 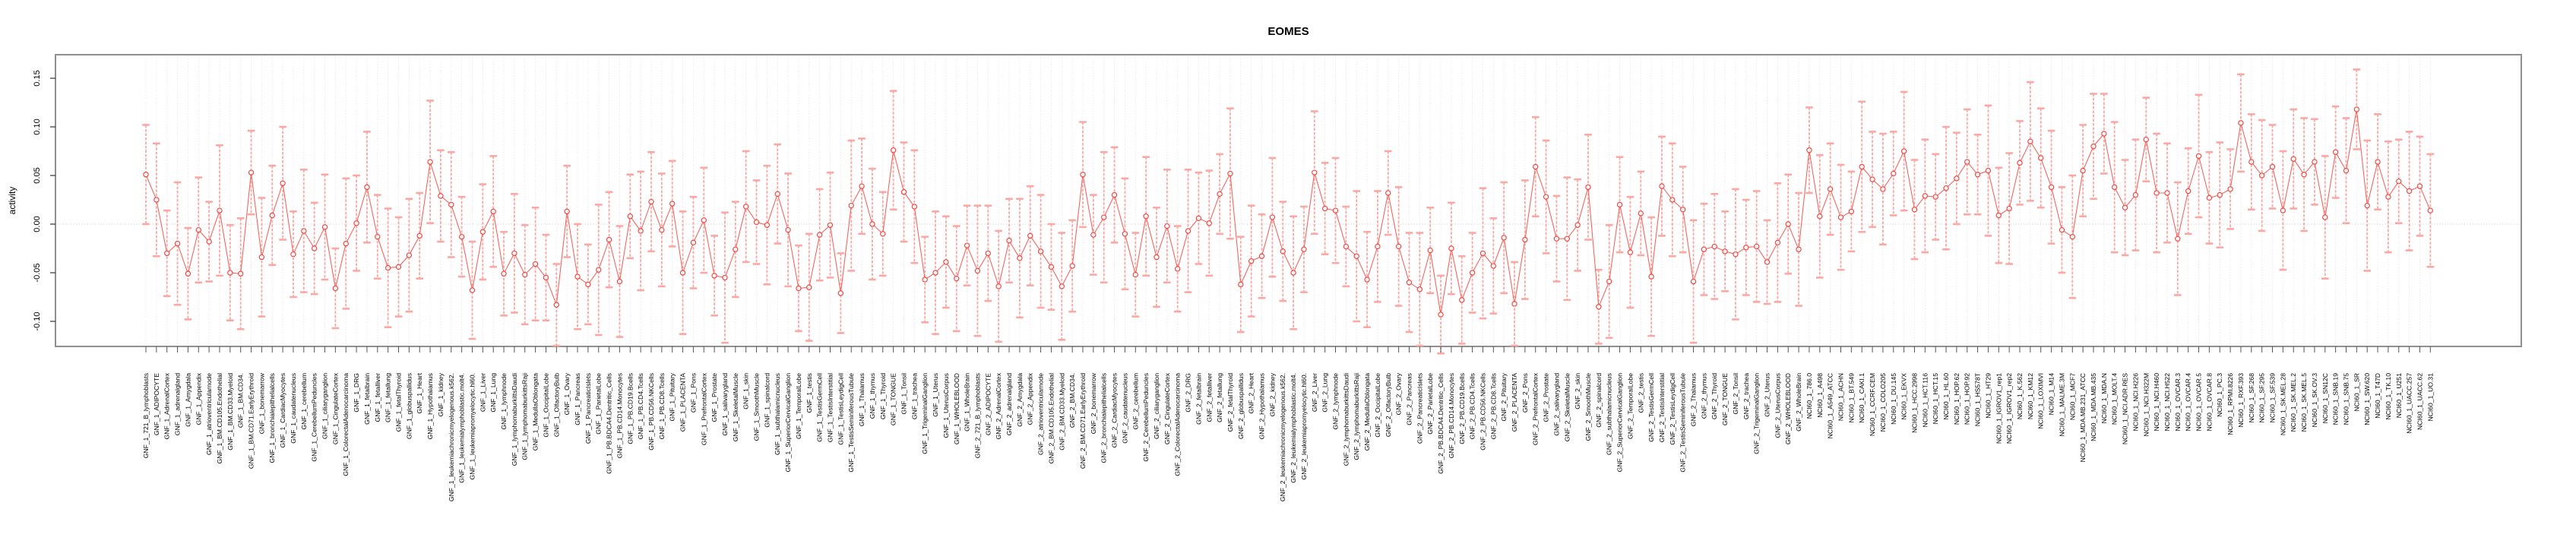 I want to click on x-tick-label: NCI60_1_NCI.H226, so click(x=2135, y=402).